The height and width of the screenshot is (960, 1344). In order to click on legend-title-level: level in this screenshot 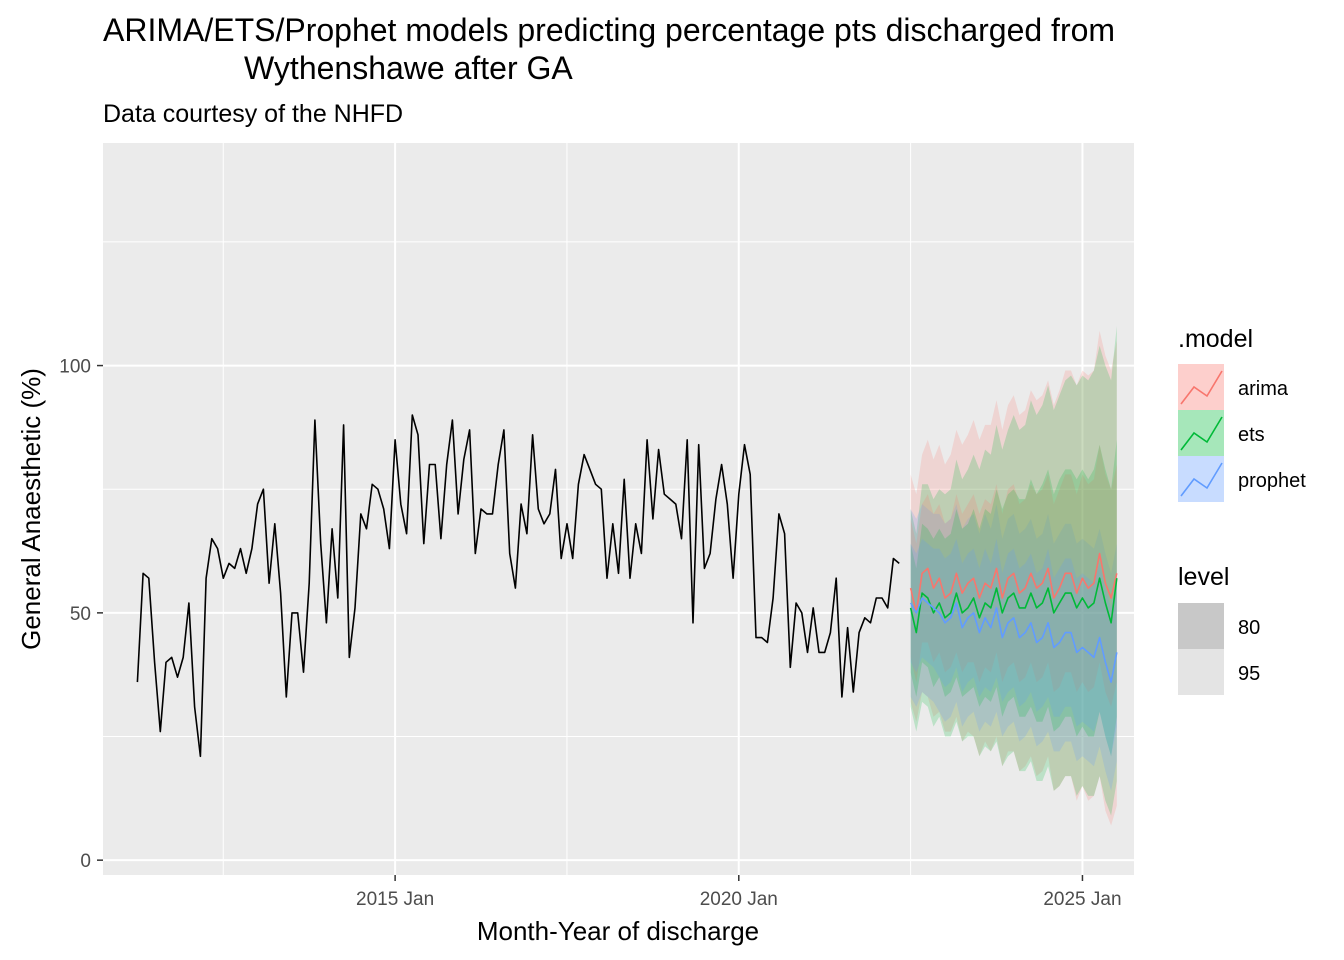, I will do `click(1203, 577)`.